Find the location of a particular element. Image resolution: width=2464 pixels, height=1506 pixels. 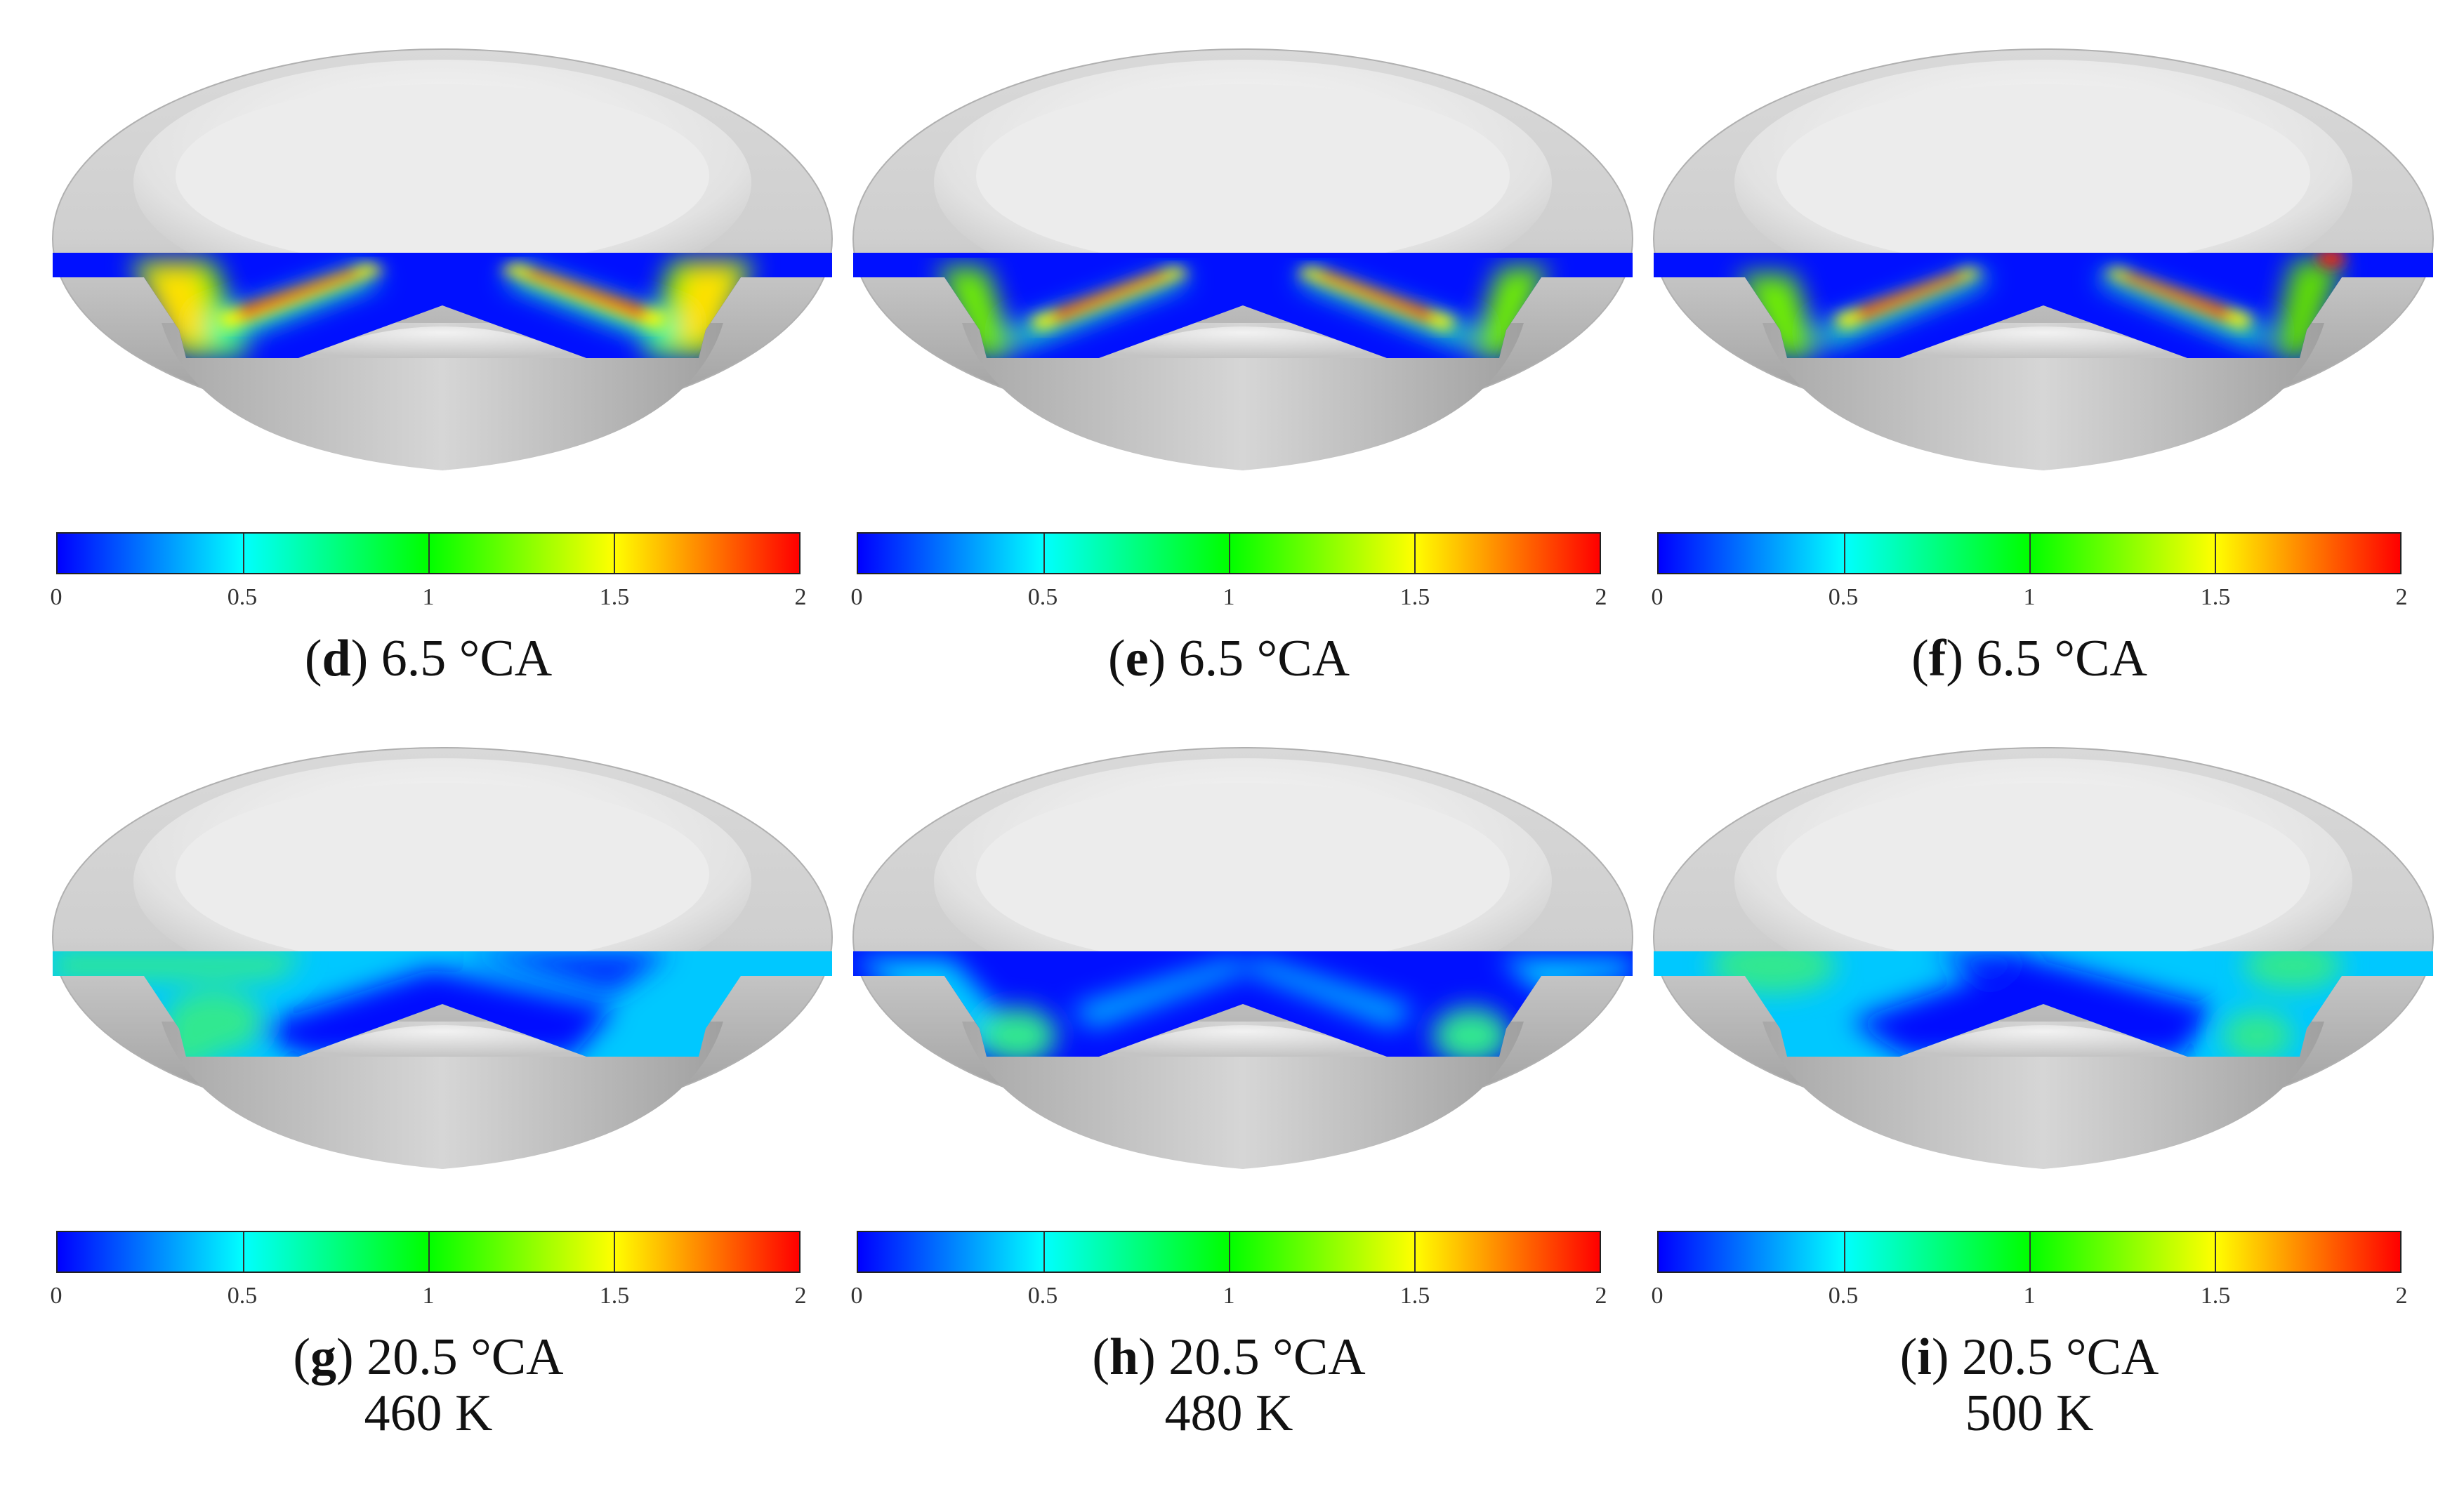

colorbar-g is located at coordinates (428, 1252).